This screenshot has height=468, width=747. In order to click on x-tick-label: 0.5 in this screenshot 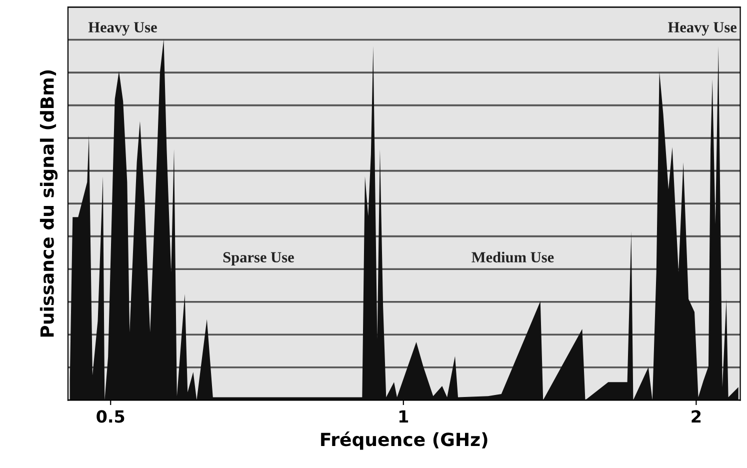, I will do `click(110, 416)`.